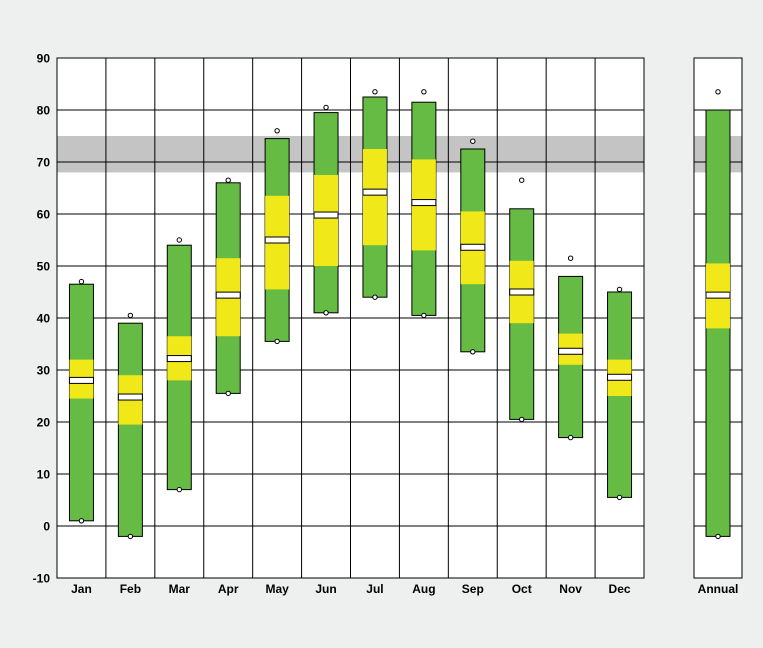 This screenshot has height=648, width=763. Describe the element at coordinates (81, 589) in the screenshot. I see `x-tick-label: Jan` at that location.